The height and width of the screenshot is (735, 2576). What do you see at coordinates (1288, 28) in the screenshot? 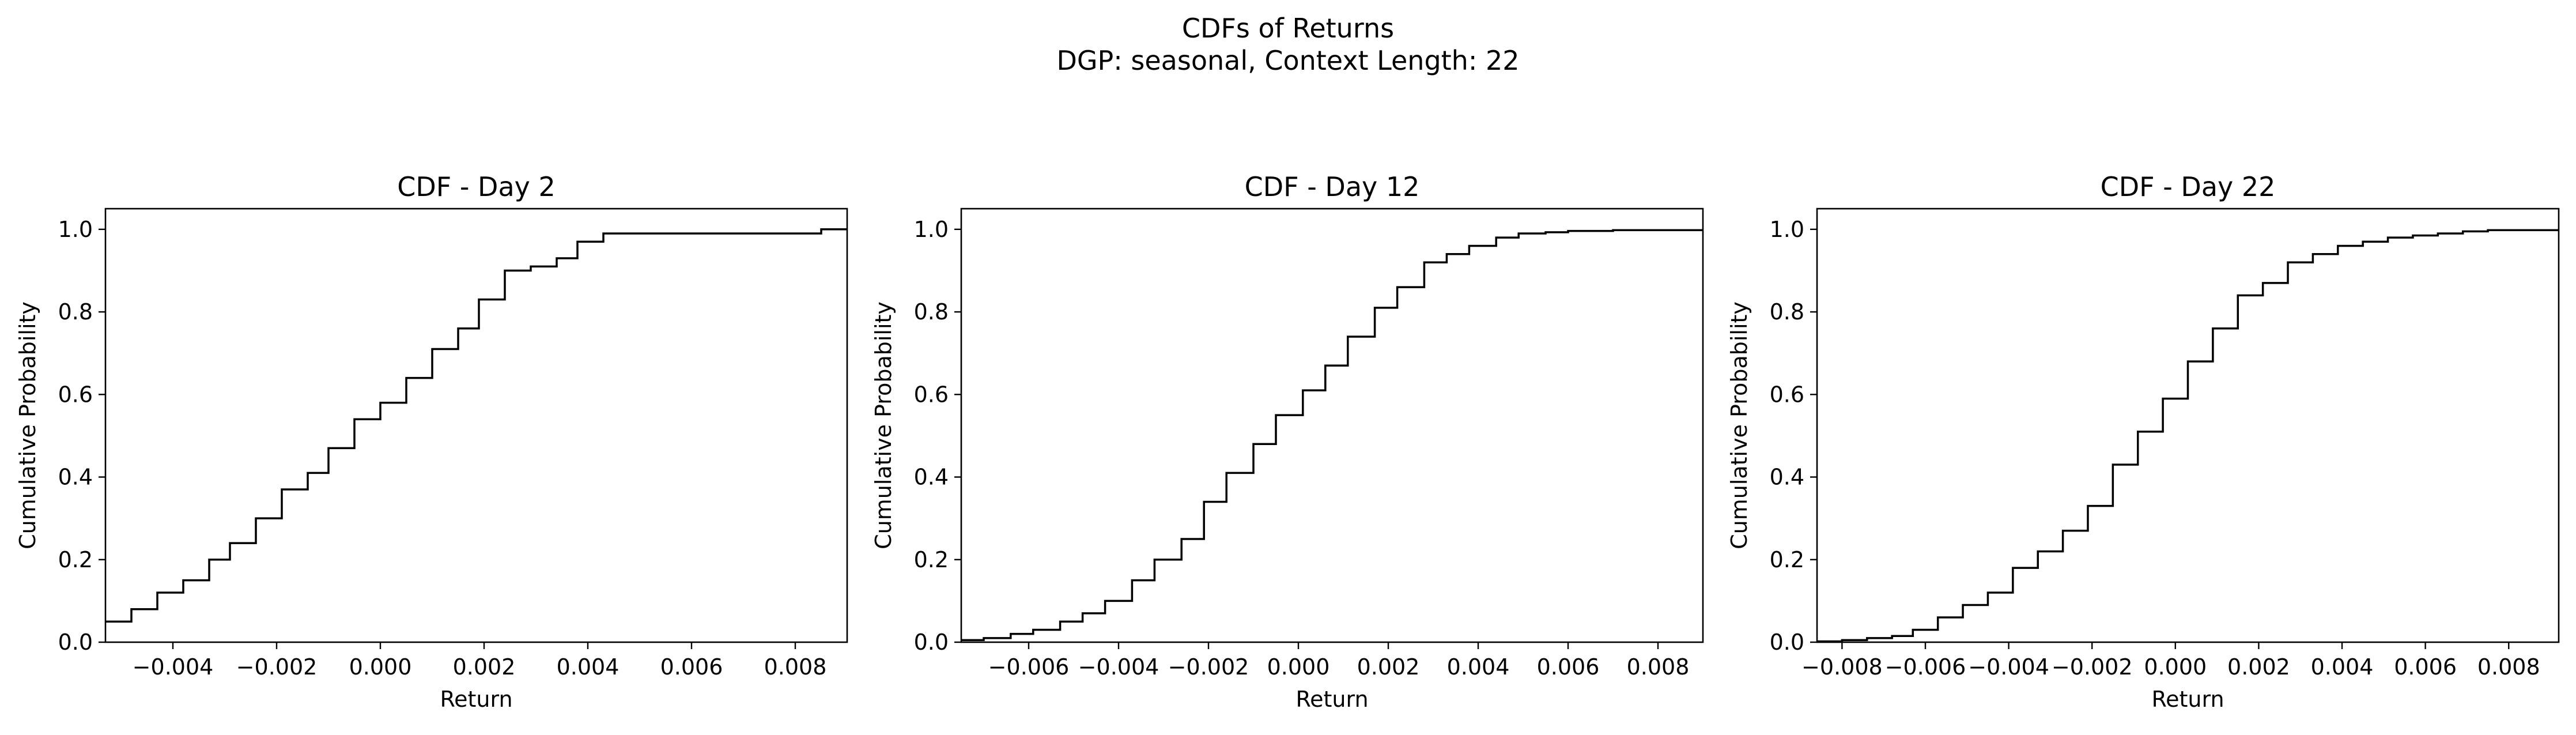
I see `figure-title: CDFs of Returns` at bounding box center [1288, 28].